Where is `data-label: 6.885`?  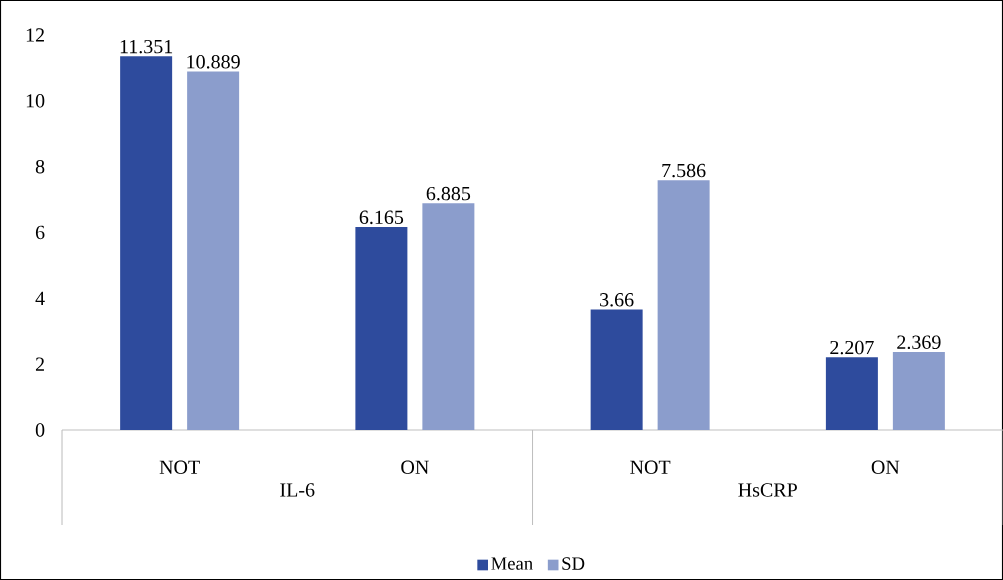
data-label: 6.885 is located at coordinates (448, 193).